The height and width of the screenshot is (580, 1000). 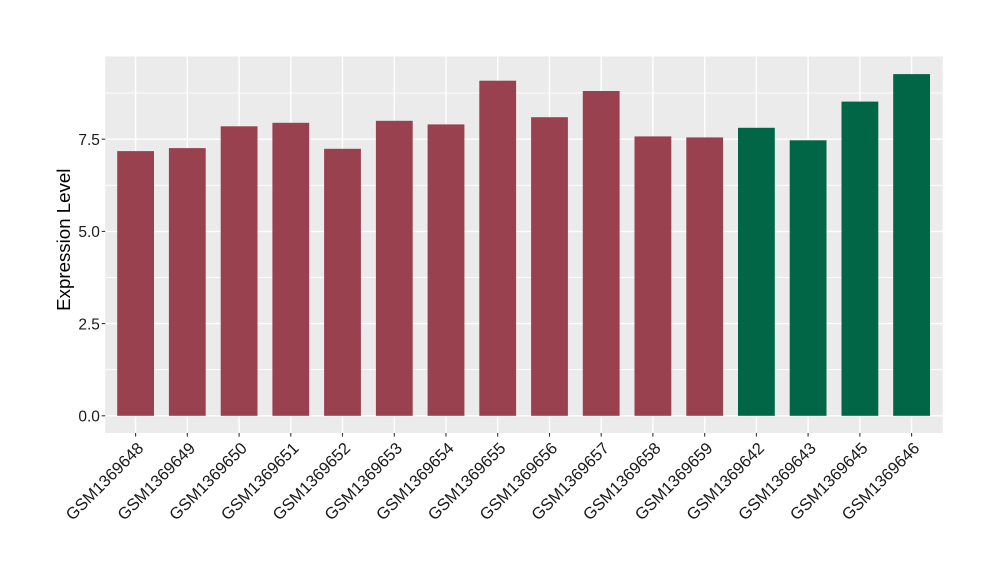 What do you see at coordinates (89, 417) in the screenshot?
I see `svg-text: 0.0` at bounding box center [89, 417].